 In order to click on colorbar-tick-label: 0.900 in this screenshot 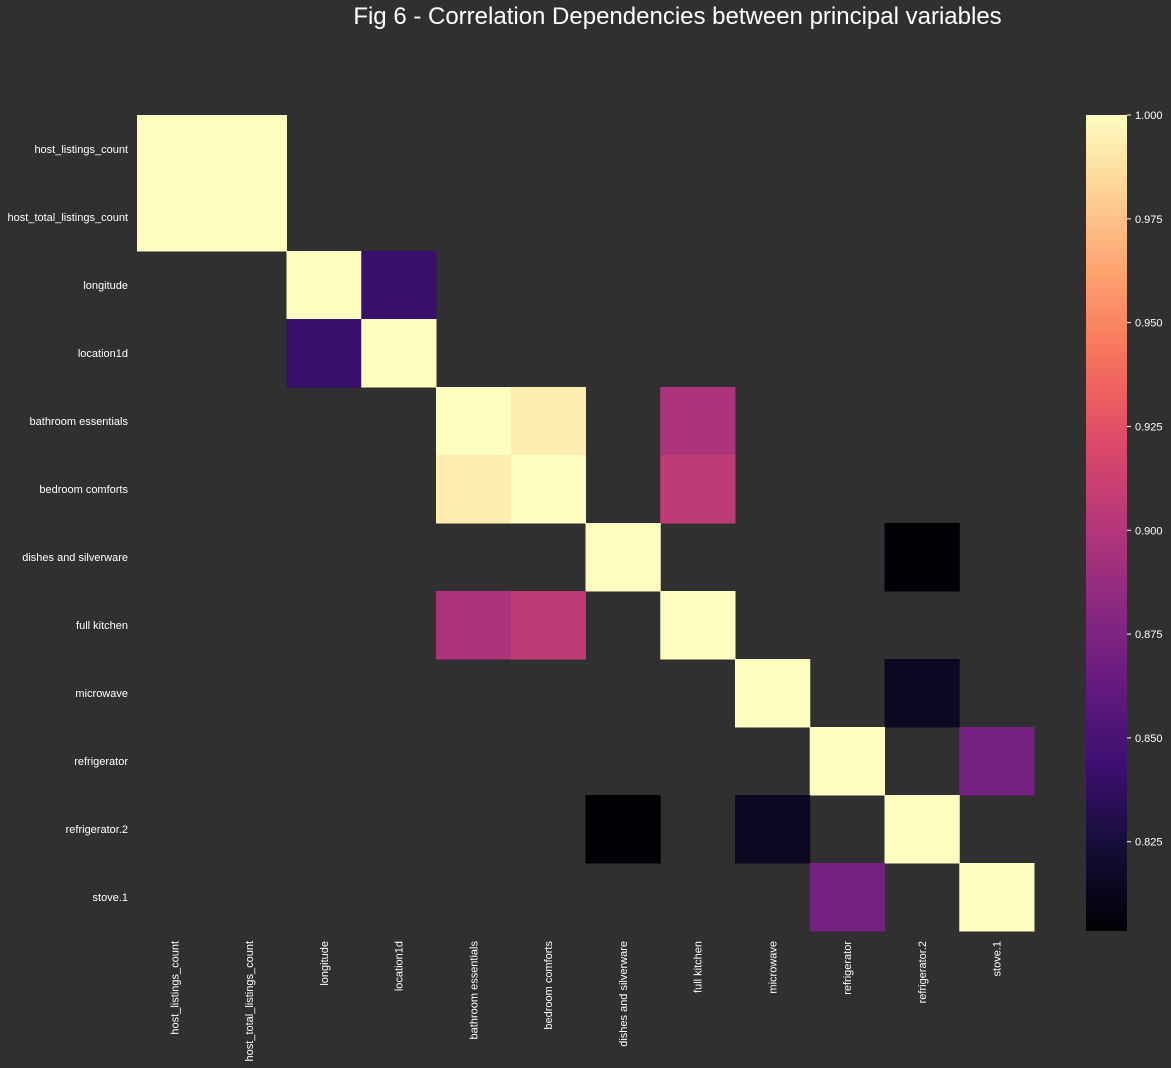, I will do `click(1149, 531)`.